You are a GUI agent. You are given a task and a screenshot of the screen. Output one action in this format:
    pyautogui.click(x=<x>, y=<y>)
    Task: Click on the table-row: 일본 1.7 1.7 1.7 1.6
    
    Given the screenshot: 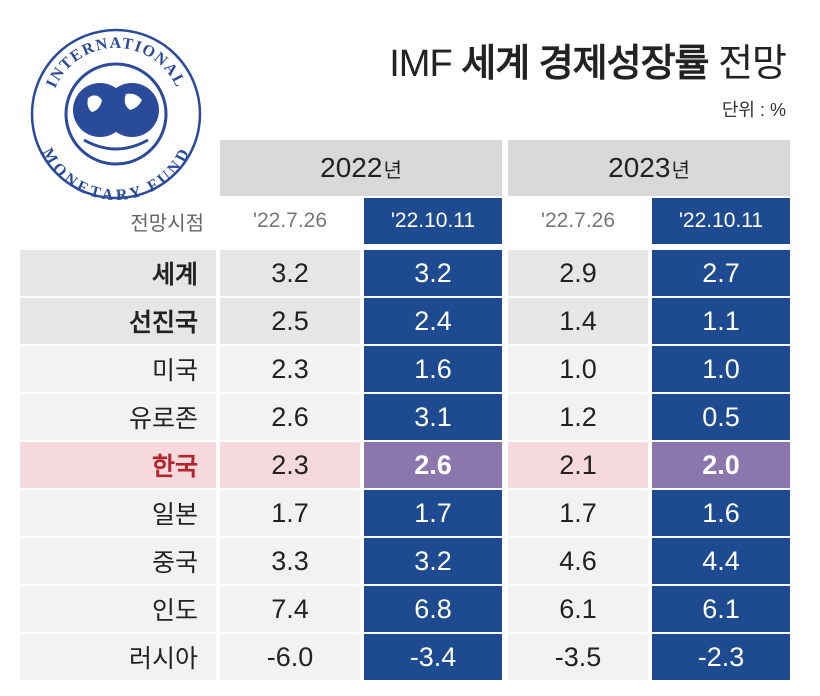 What is the action you would take?
    pyautogui.click(x=410, y=514)
    